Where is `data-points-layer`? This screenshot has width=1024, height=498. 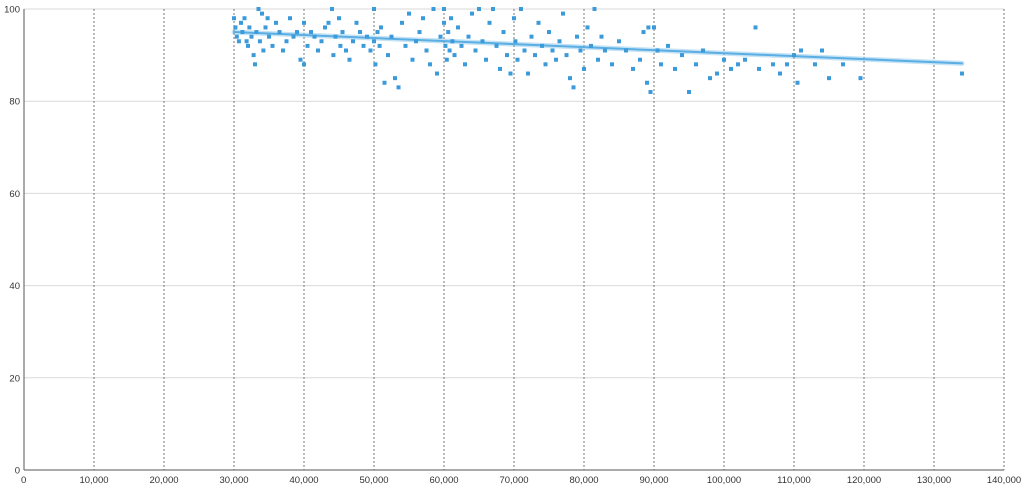
data-points-layer is located at coordinates (598, 50).